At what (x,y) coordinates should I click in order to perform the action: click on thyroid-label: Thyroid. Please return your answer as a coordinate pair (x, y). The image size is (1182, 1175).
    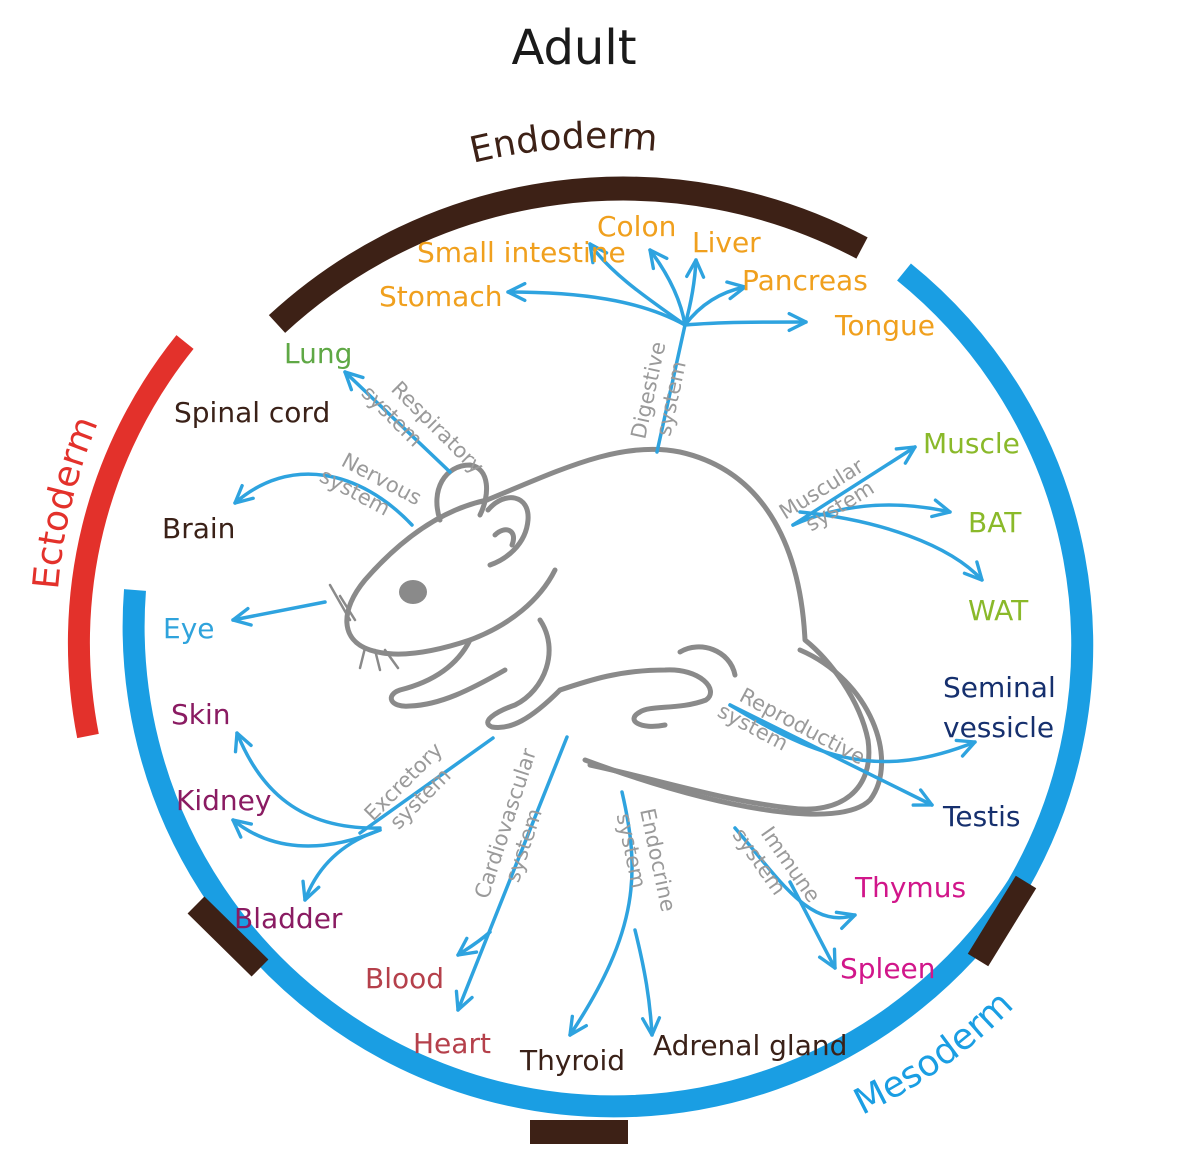
    Looking at the image, I should click on (572, 1060).